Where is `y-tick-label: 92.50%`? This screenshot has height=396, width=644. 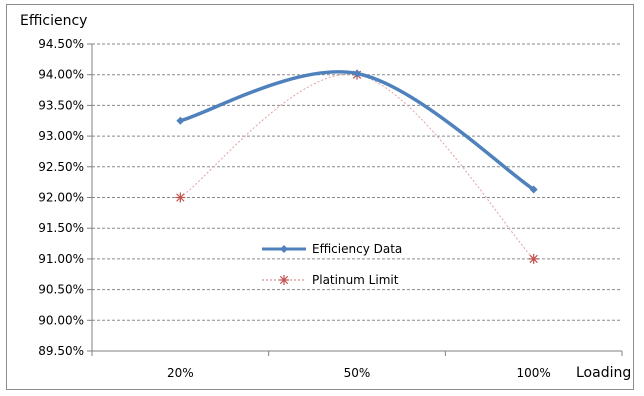
y-tick-label: 92.50% is located at coordinates (61, 167).